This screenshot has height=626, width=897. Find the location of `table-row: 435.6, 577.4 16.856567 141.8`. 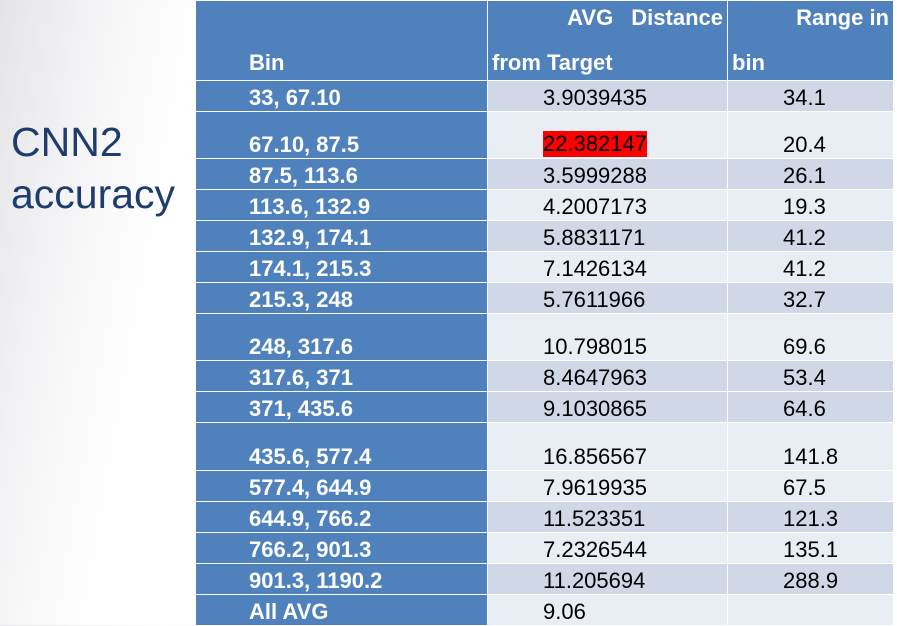

table-row: 435.6, 577.4 16.856567 141.8 is located at coordinates (544, 446).